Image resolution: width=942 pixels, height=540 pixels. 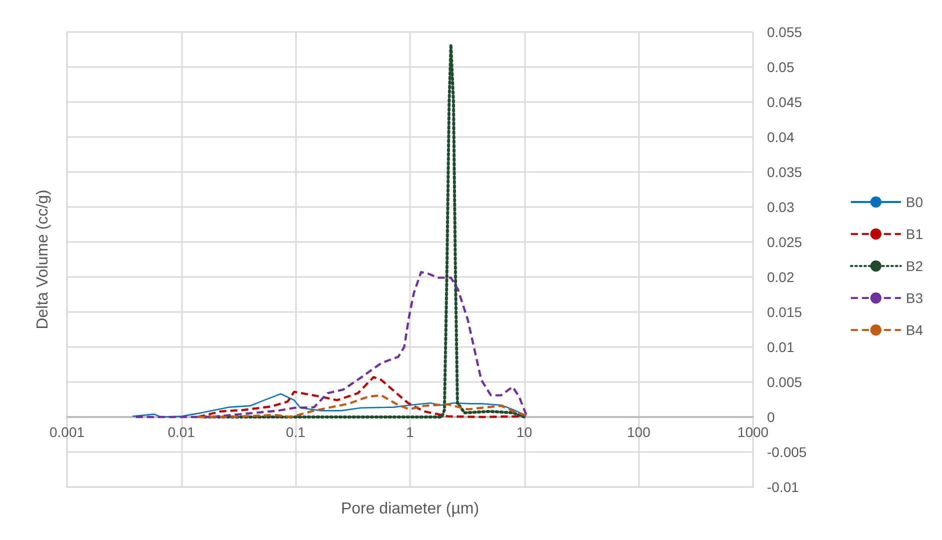 I want to click on x-tick-label: 0.1, so click(x=296, y=432).